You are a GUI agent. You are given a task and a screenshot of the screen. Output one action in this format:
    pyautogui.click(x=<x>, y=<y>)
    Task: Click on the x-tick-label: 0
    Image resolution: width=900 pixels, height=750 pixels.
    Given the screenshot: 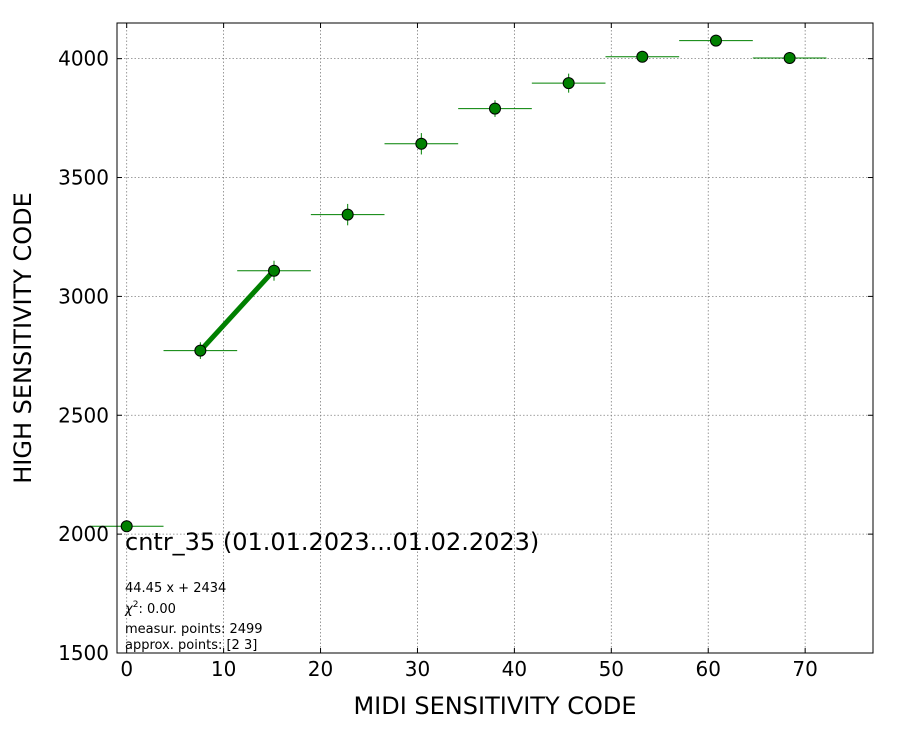 What is the action you would take?
    pyautogui.click(x=126, y=669)
    